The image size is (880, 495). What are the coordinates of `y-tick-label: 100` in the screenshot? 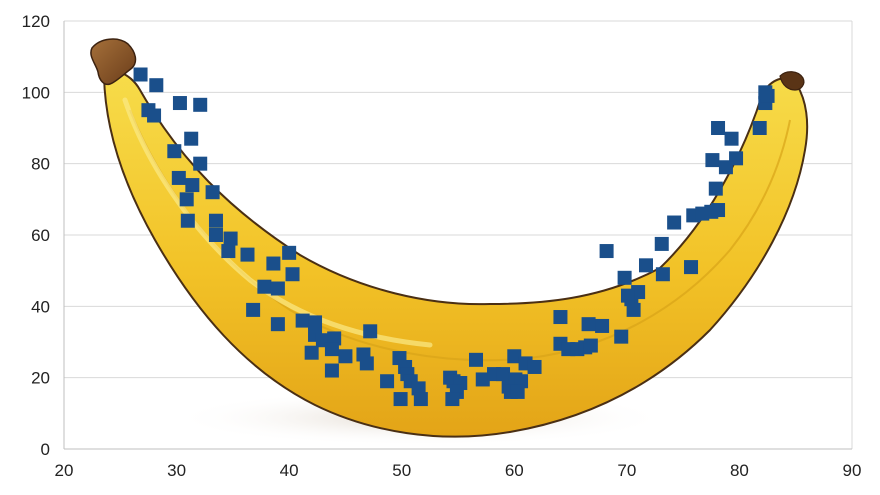 It's located at (36, 92).